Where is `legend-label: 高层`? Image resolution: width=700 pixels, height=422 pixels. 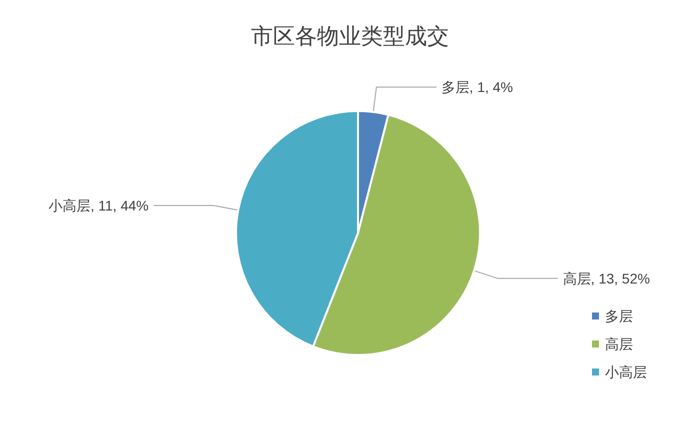
legend-label: 高层 is located at coordinates (619, 344).